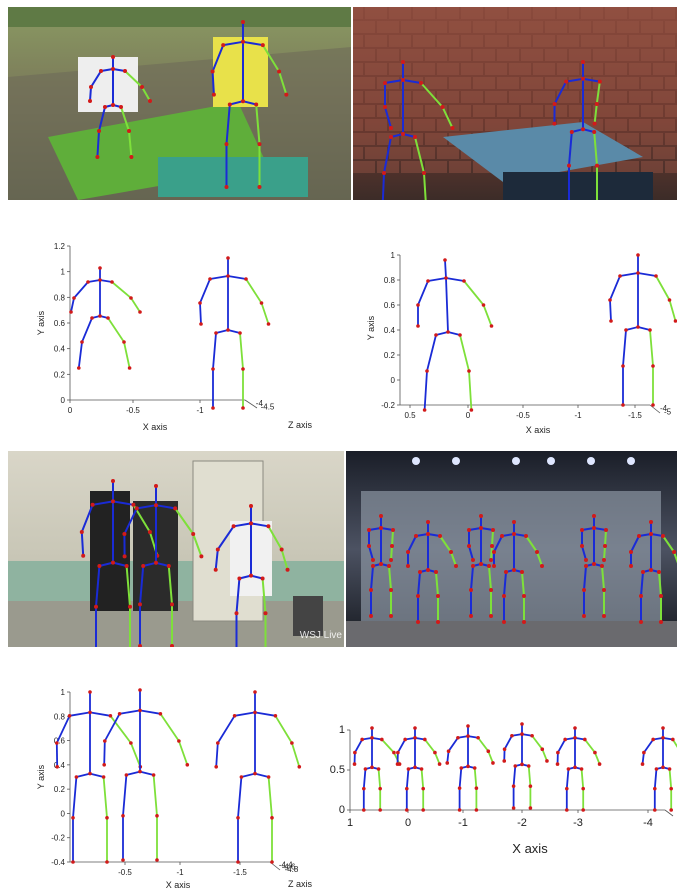  I want to click on plot-4-canvas: 1 0 -1 -2 -3 -400.51X axis, so click(503, 789).